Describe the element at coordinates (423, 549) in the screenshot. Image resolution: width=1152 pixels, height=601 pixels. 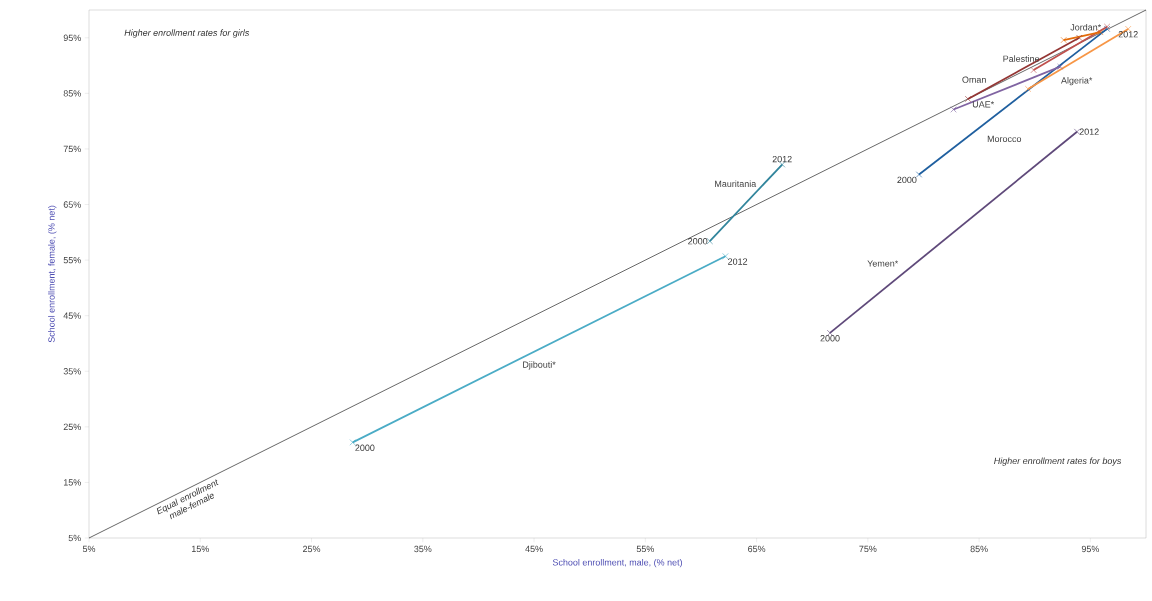
I see `x-tick-label: 35%` at that location.